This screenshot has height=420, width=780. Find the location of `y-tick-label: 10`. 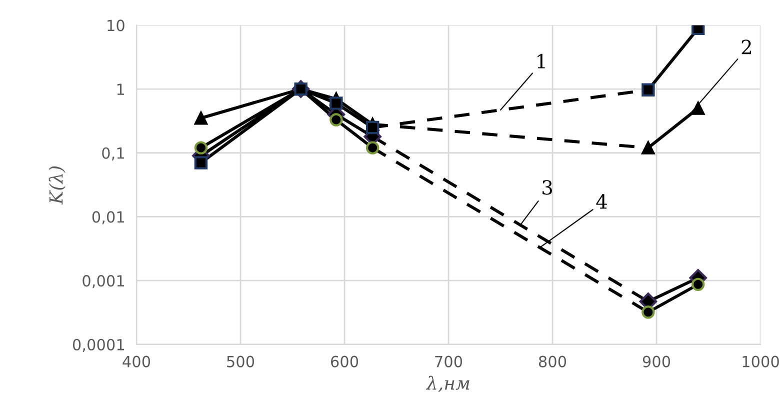

y-tick-label: 10 is located at coordinates (116, 26).